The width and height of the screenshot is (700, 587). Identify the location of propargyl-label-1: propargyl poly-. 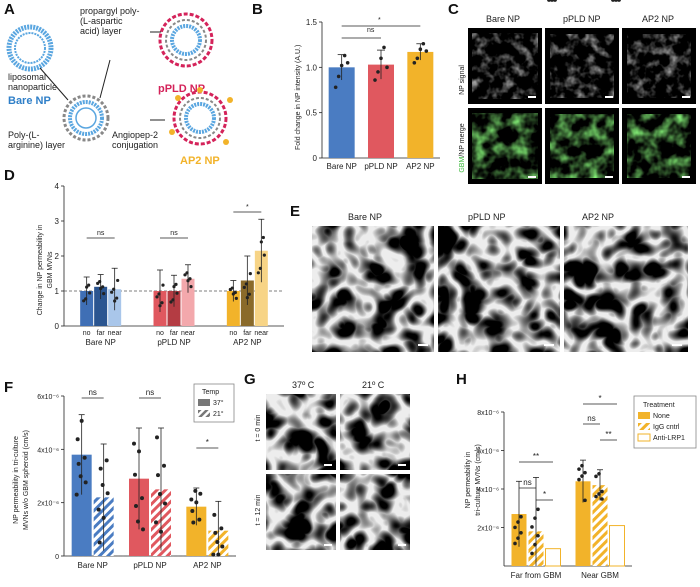
(110, 11).